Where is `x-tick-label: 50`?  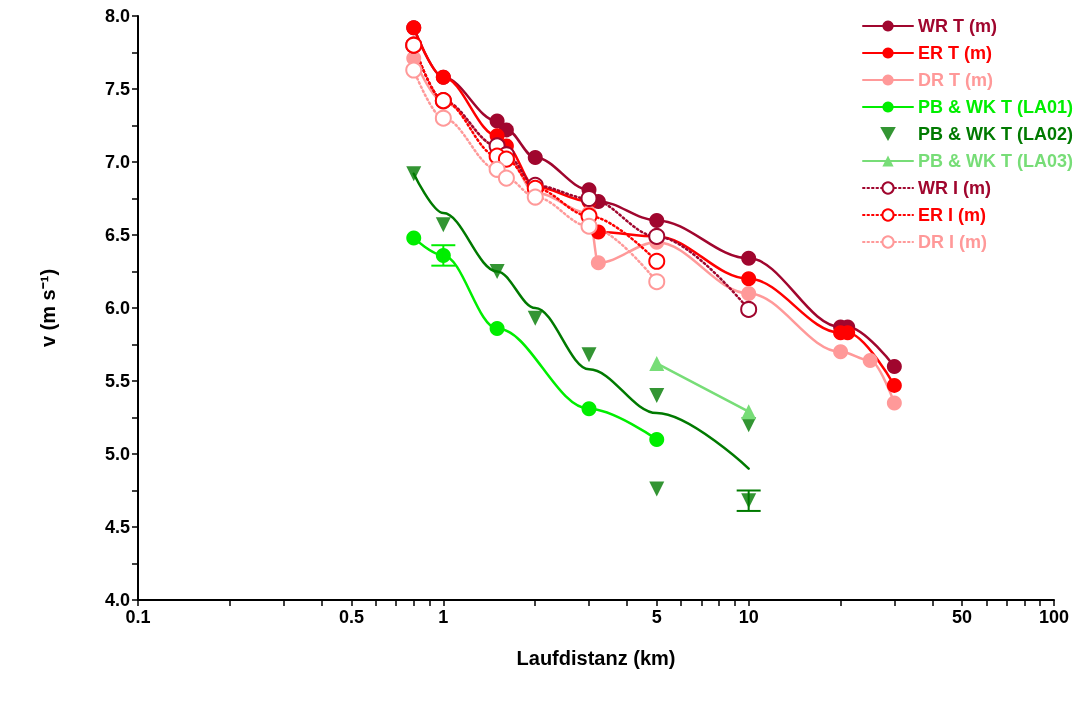 x-tick-label: 50 is located at coordinates (962, 617).